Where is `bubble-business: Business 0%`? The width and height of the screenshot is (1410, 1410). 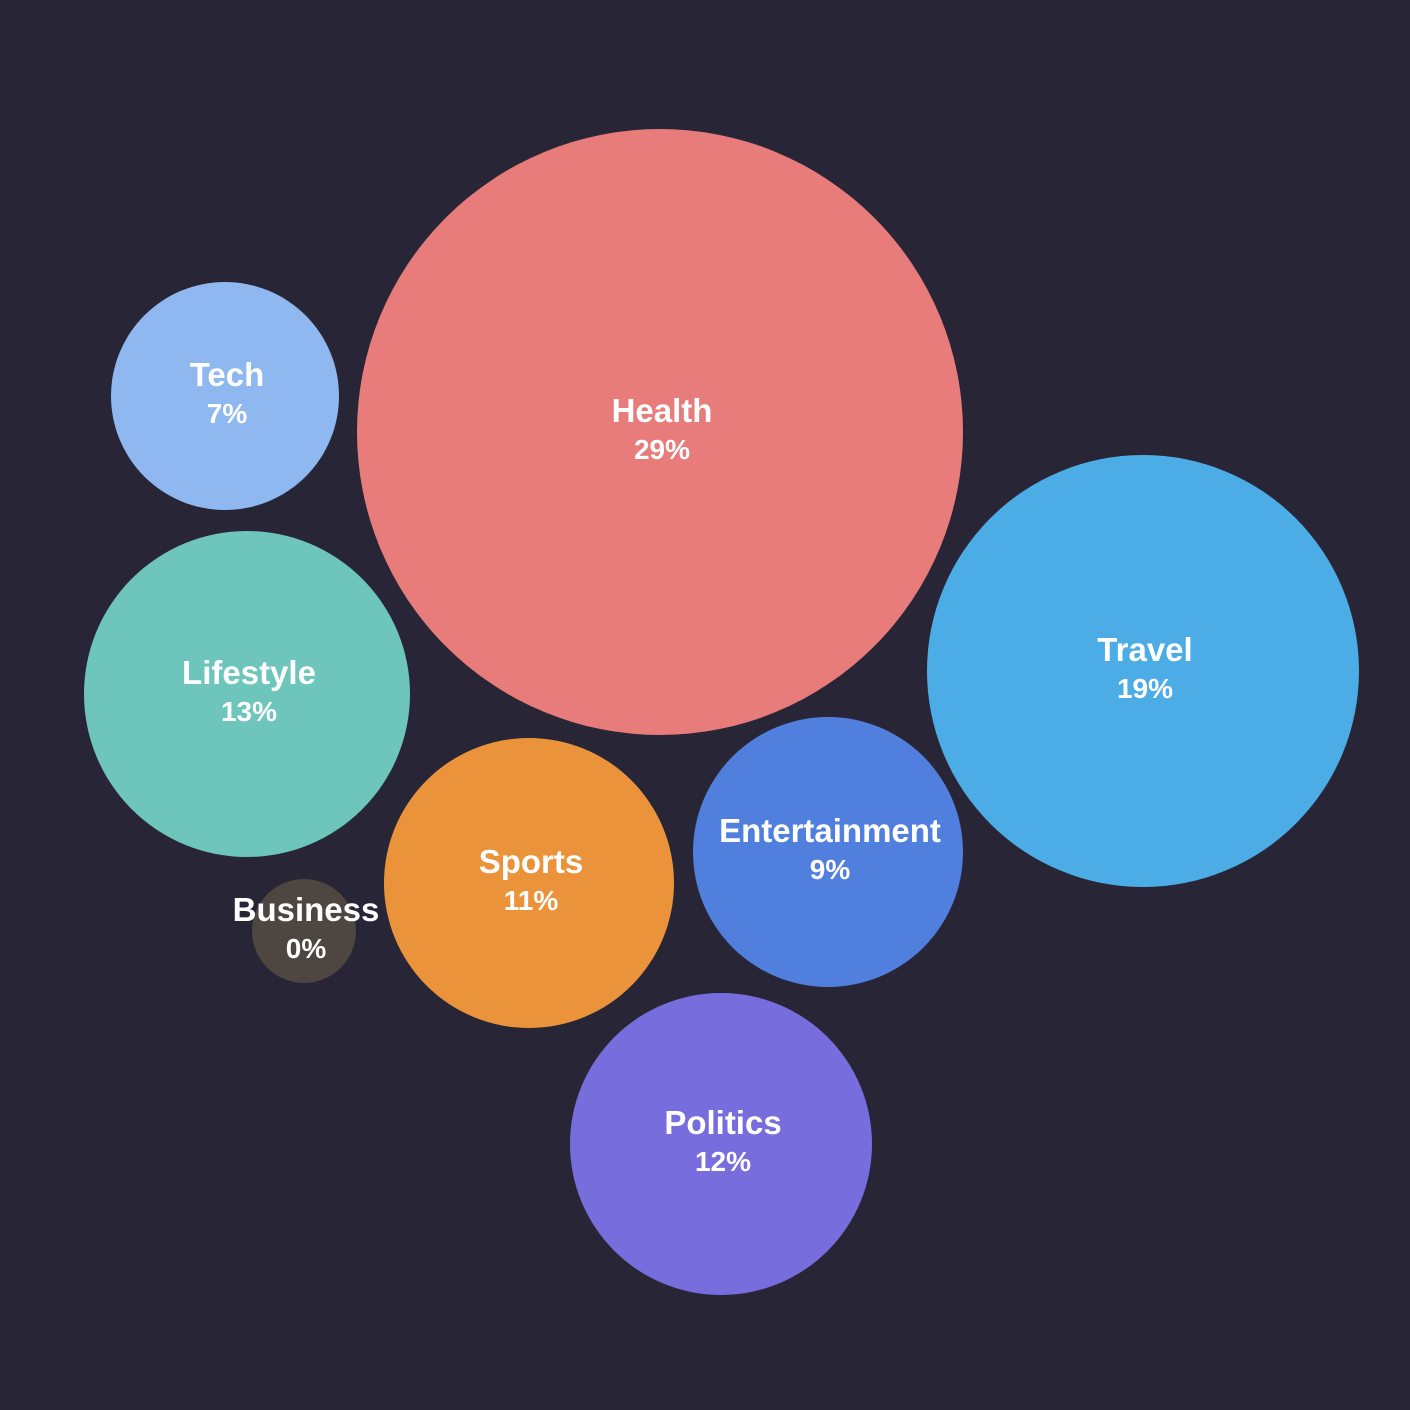
bubble-business: Business 0% is located at coordinates (306, 931).